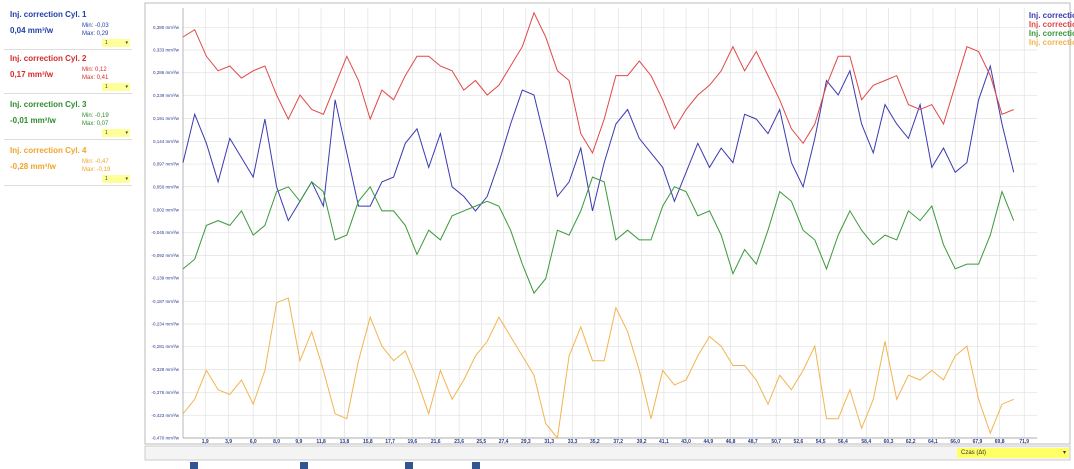  What do you see at coordinates (1051, 24) in the screenshot?
I see `legend-entry: Inj. correction Cyl. 2` at bounding box center [1051, 24].